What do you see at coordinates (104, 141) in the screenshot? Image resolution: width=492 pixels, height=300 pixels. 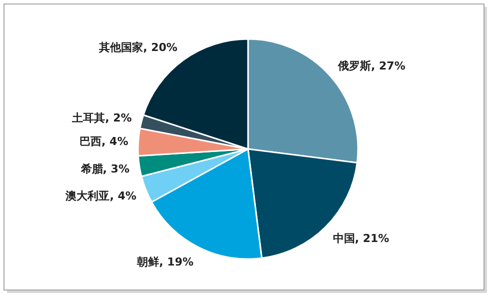 I see `slice-label: 巴西, 4%` at bounding box center [104, 141].